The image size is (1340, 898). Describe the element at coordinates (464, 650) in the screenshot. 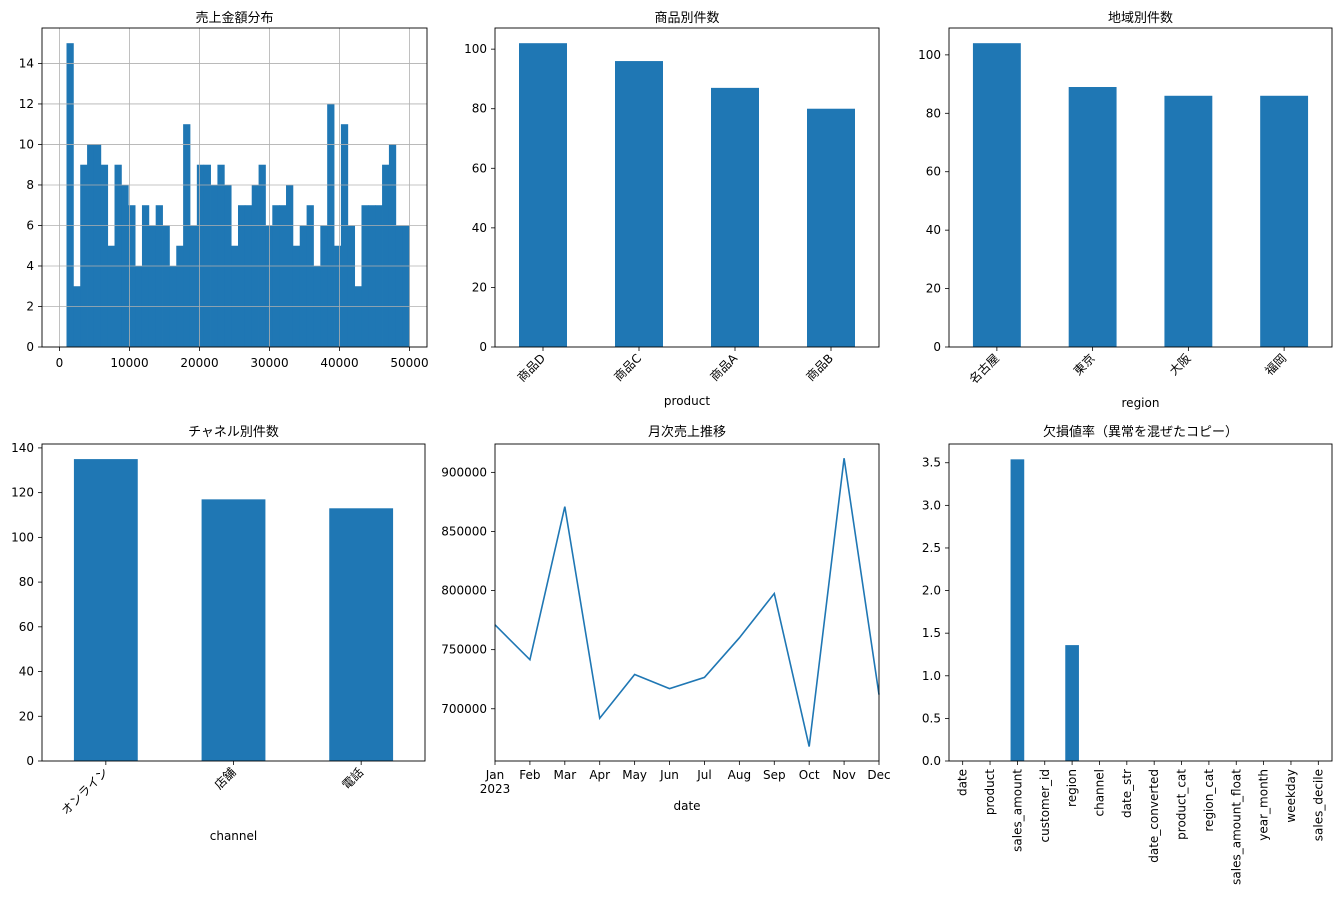

I see `y-tick-label: 750000` at that location.